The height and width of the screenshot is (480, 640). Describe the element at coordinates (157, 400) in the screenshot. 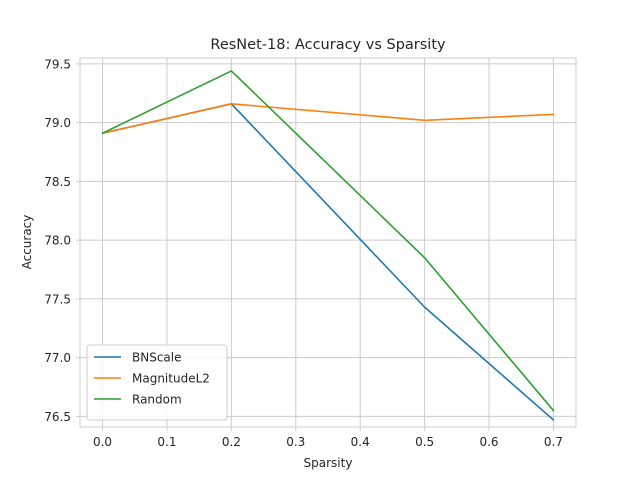

I see `legend-label-Random: Random` at that location.